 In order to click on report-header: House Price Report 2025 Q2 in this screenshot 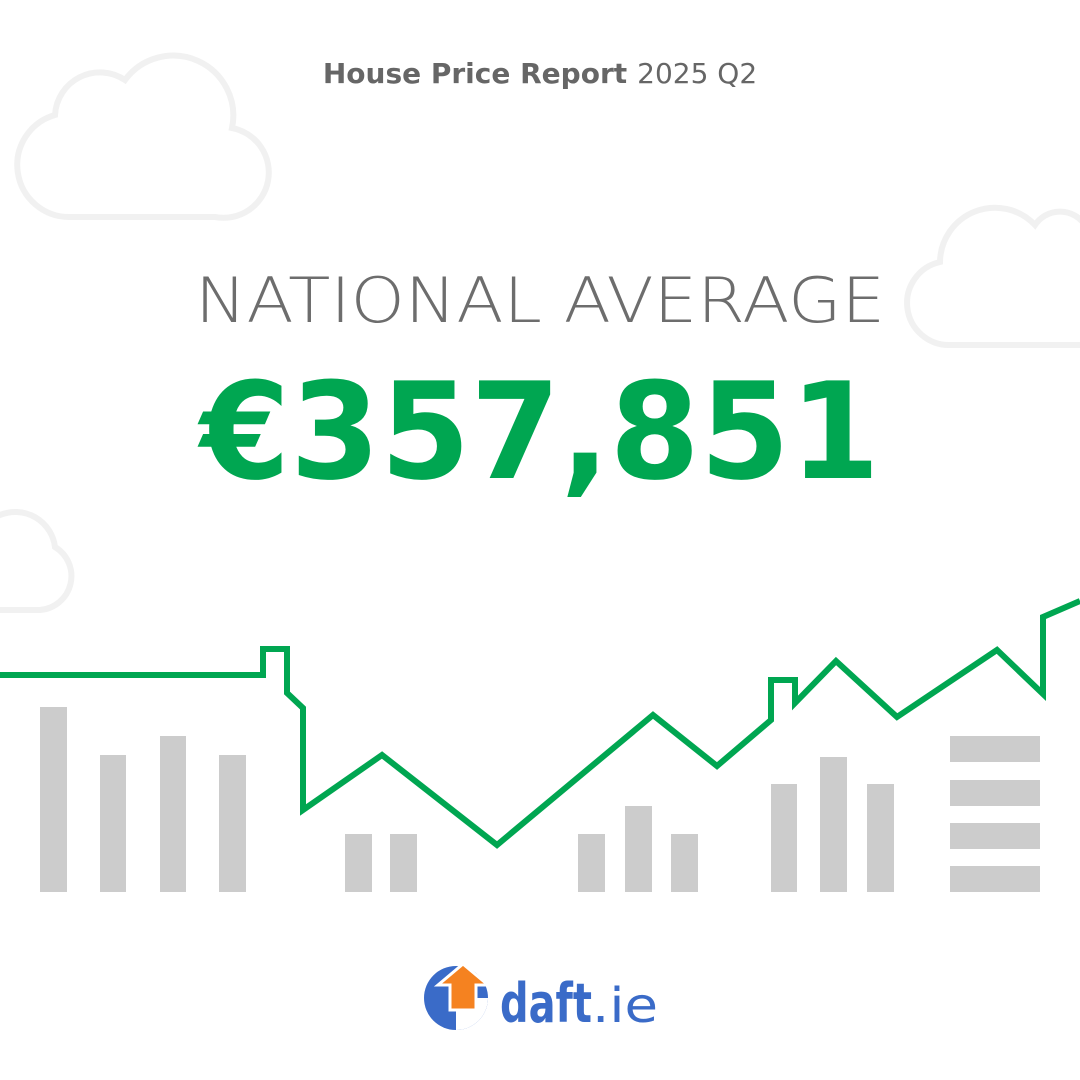, I will do `click(540, 73)`.